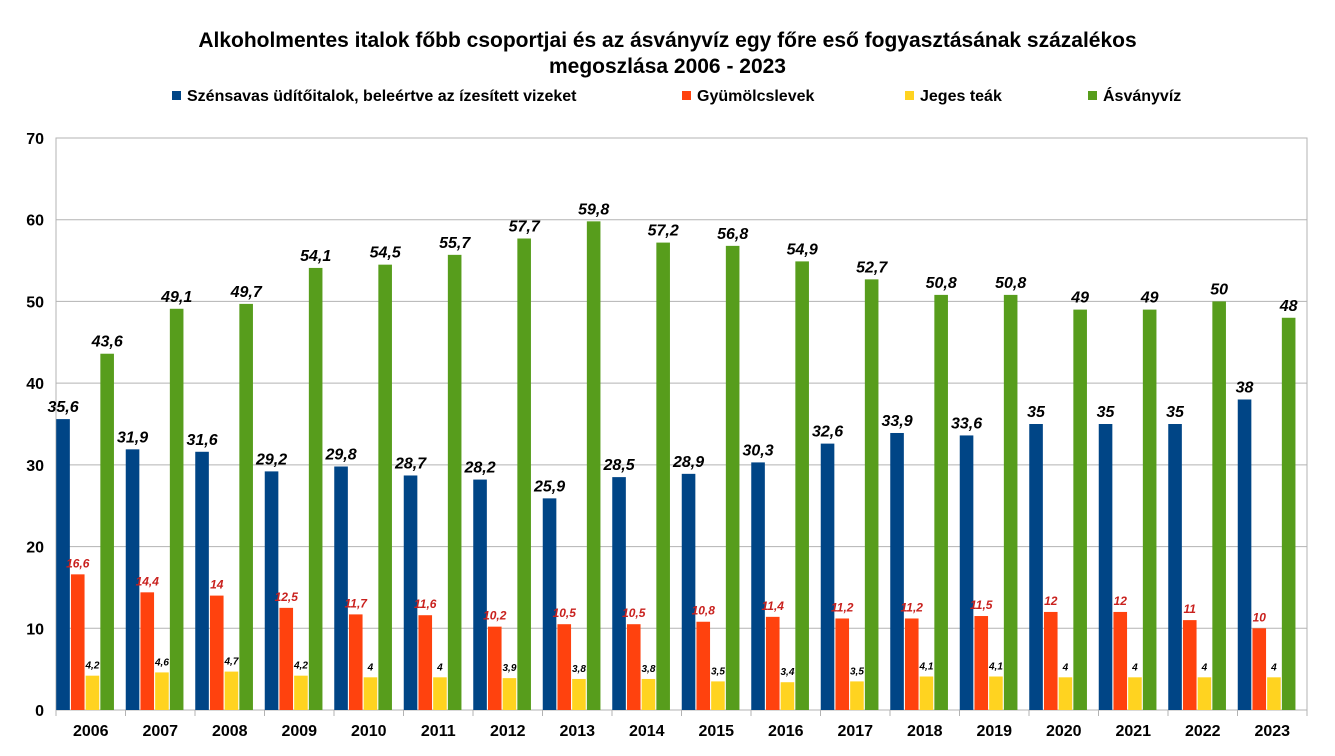 Image resolution: width=1335 pixels, height=756 pixels. Describe the element at coordinates (35, 384) in the screenshot. I see `y-tick-label: 40` at that location.